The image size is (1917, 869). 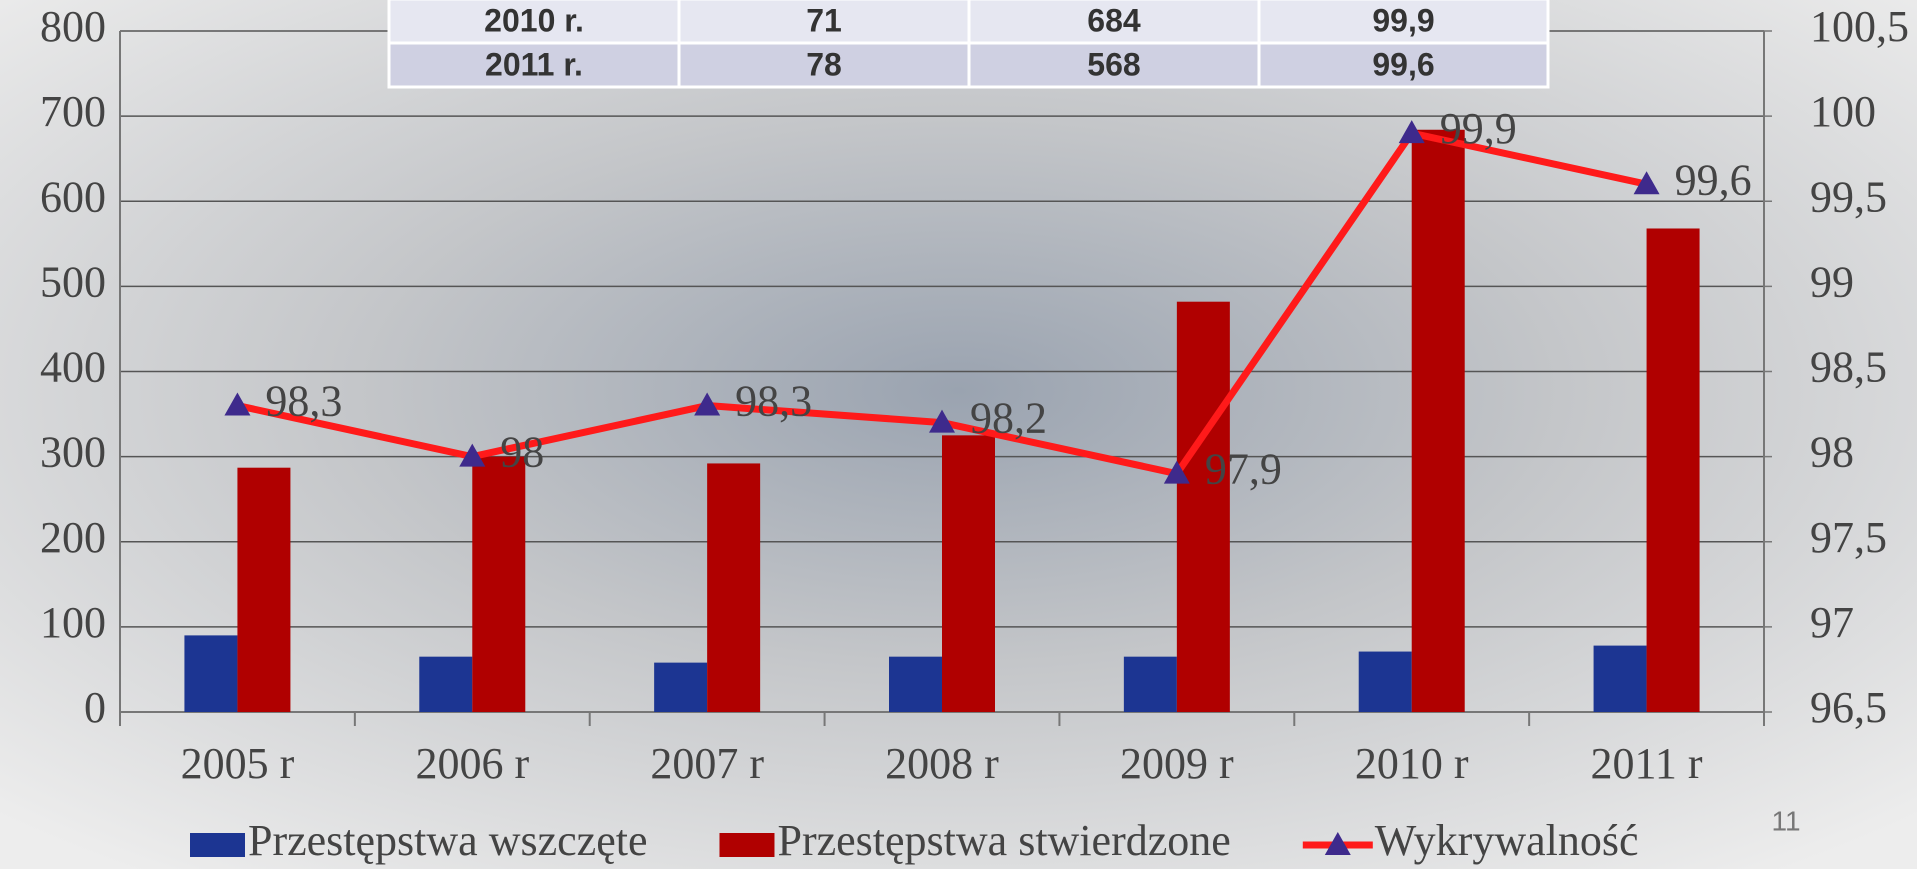 I want to click on y-tick-label: 700, so click(x=73, y=111).